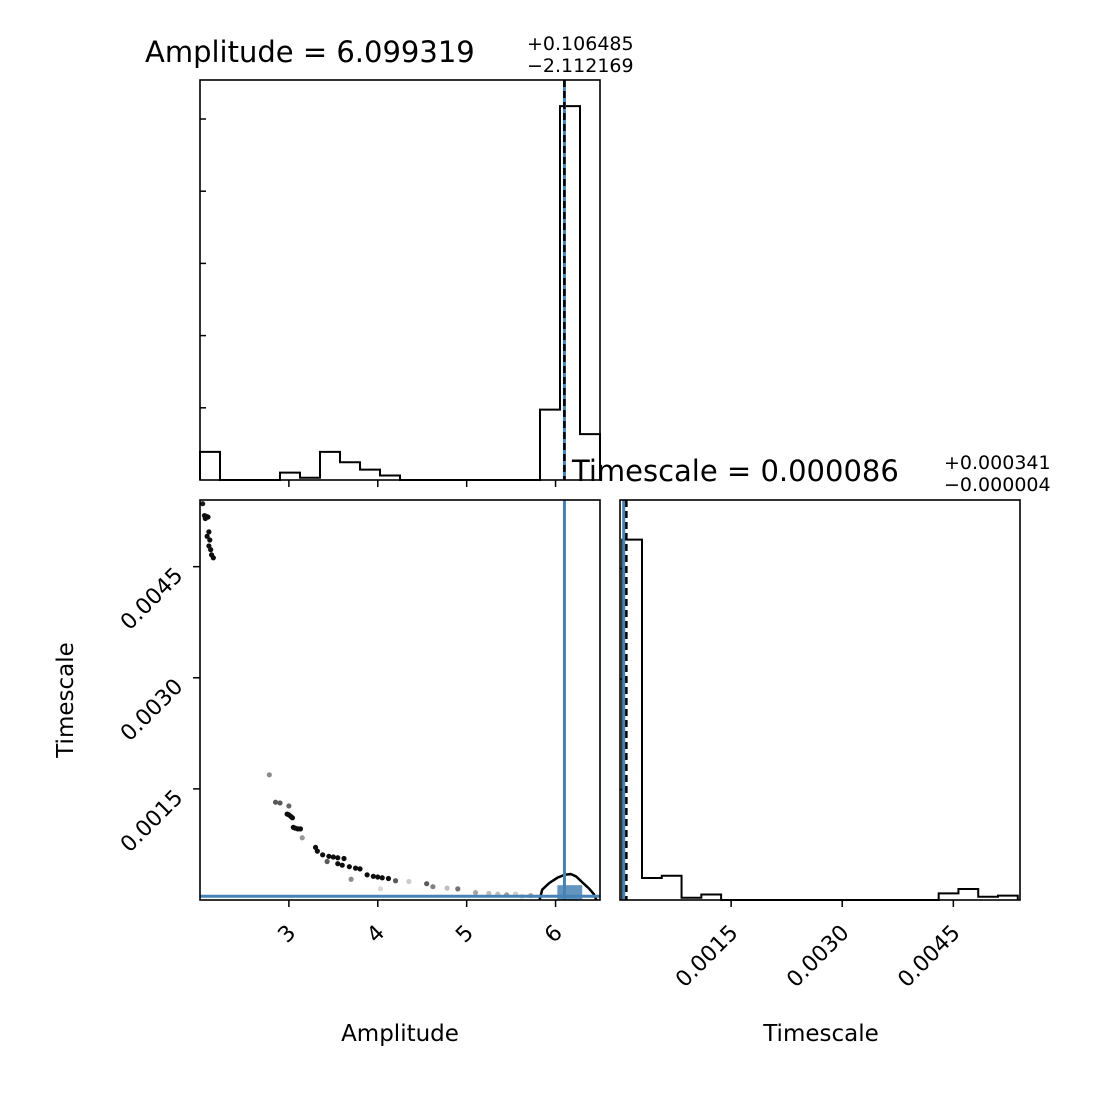 This screenshot has height=1100, width=1100. I want to click on timescale-x-tick-label: 0.0030, so click(818, 957).